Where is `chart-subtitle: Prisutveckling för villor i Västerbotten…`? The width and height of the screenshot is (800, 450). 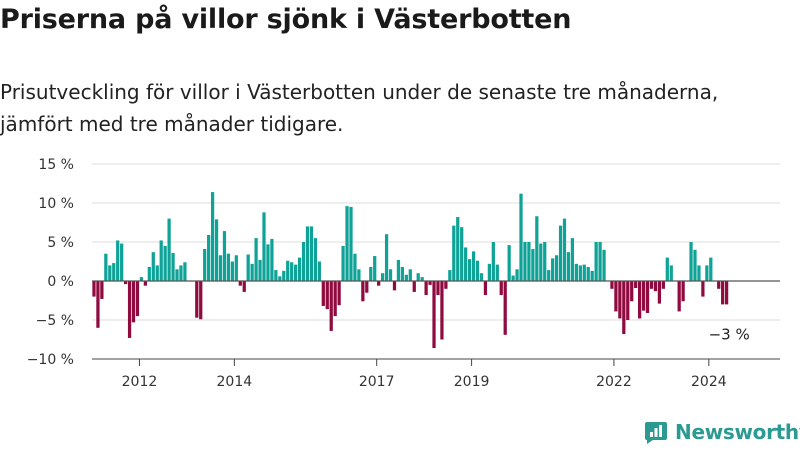
chart-subtitle: Prisutveckling för villor i Västerbotten… is located at coordinates (359, 108).